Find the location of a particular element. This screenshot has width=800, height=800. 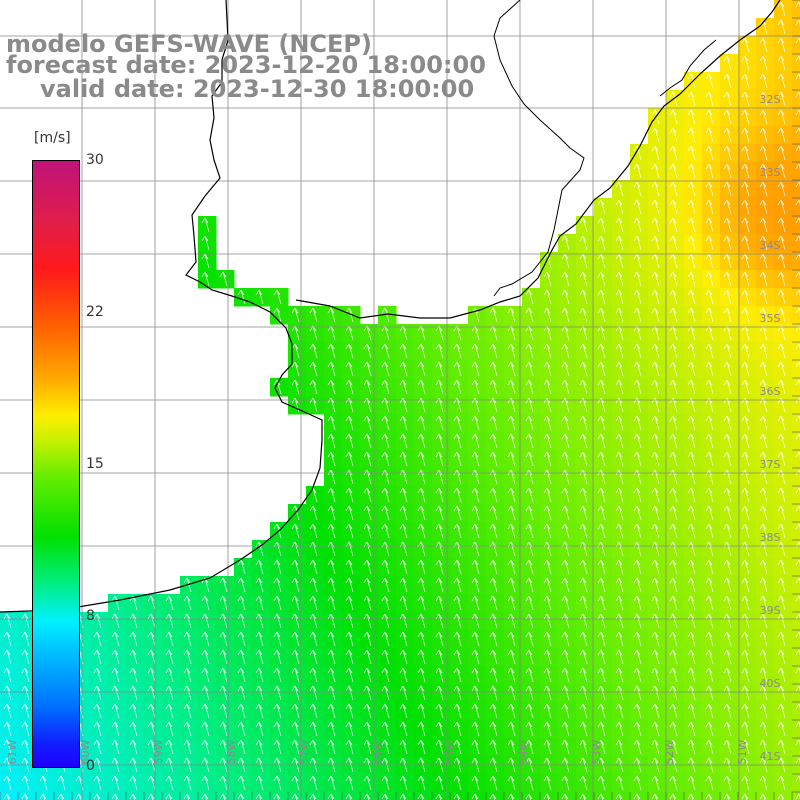

longitude-label: 58W is located at coordinates (231, 751).